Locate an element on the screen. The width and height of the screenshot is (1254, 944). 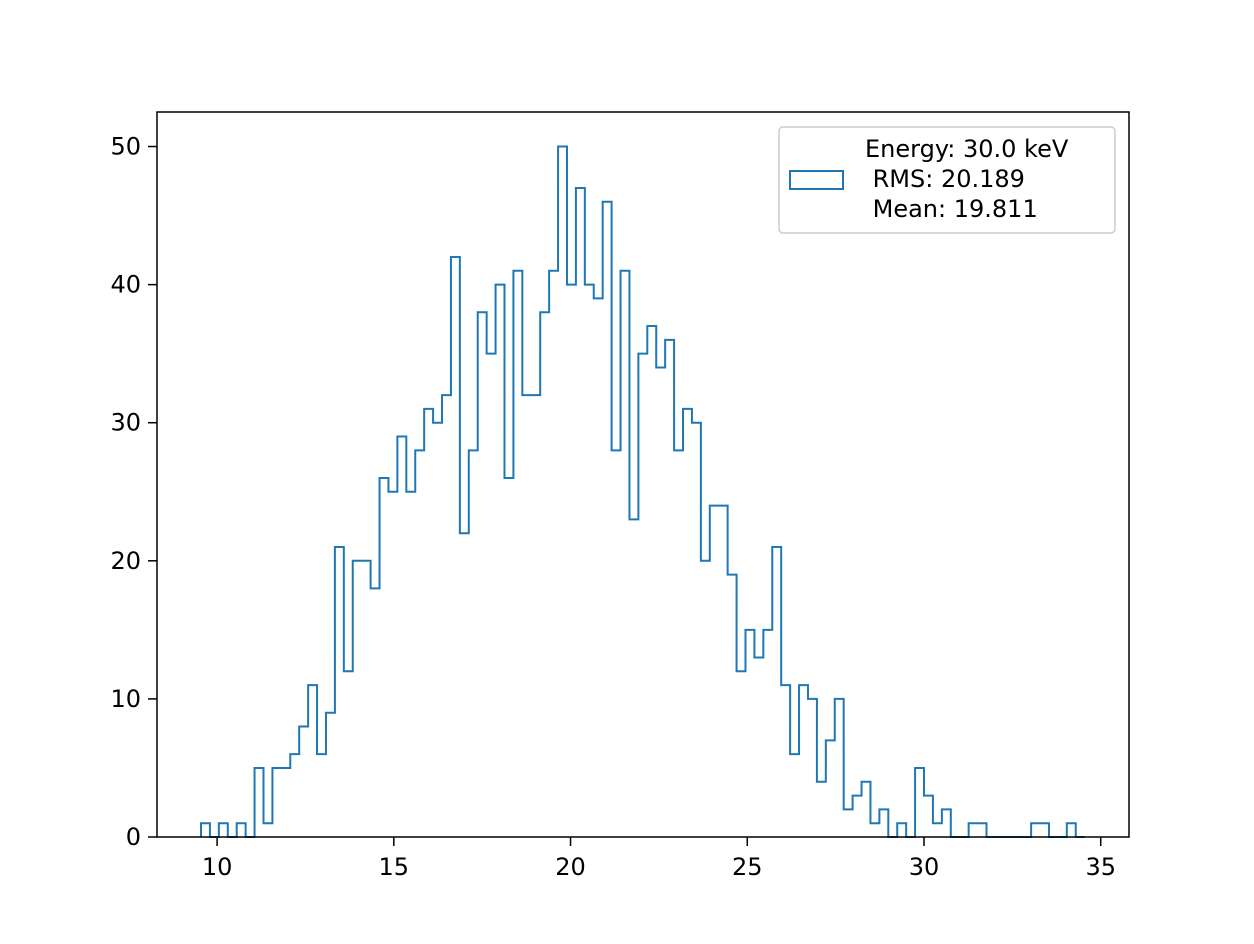
legend-label-line: Mean: 19.811 is located at coordinates (951, 209).